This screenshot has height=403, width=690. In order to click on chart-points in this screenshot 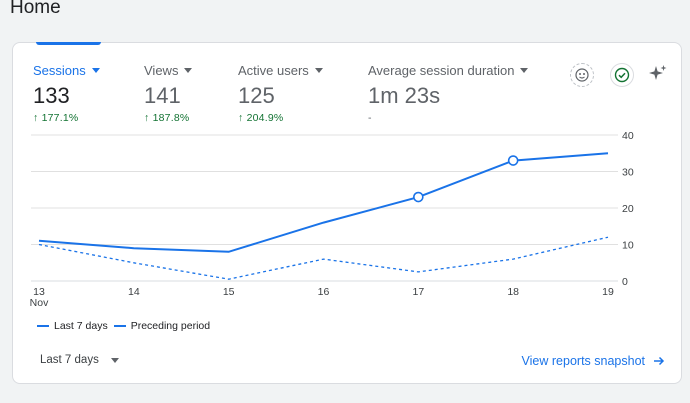, I will do `click(466, 179)`.